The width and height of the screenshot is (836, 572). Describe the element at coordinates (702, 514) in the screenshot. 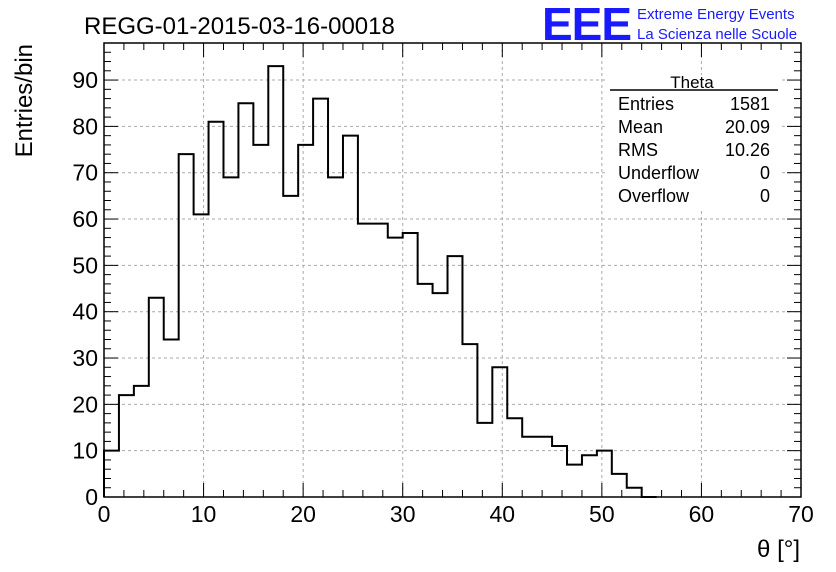

I see `x-tick-label: 60` at that location.